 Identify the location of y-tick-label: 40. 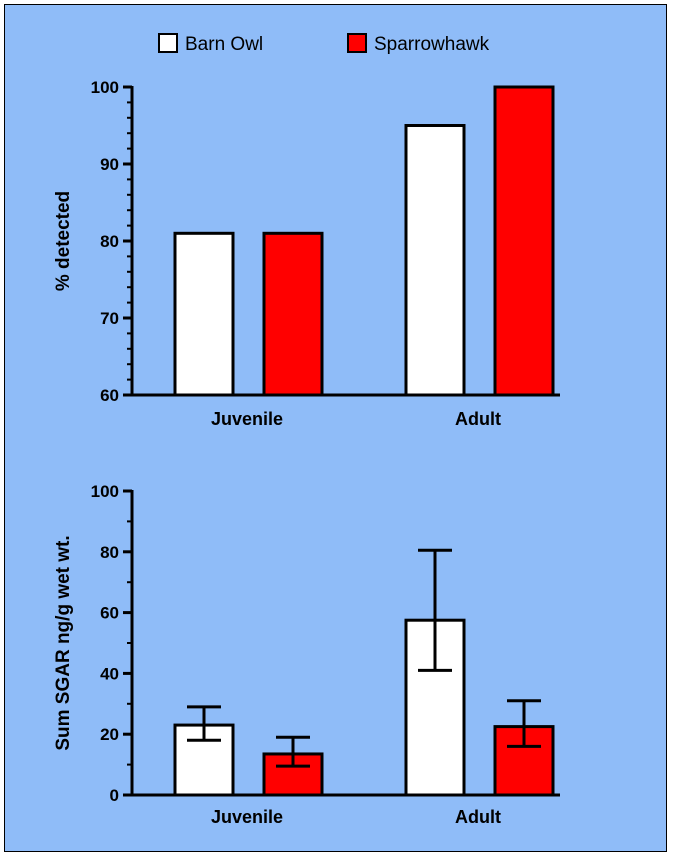
(109, 673).